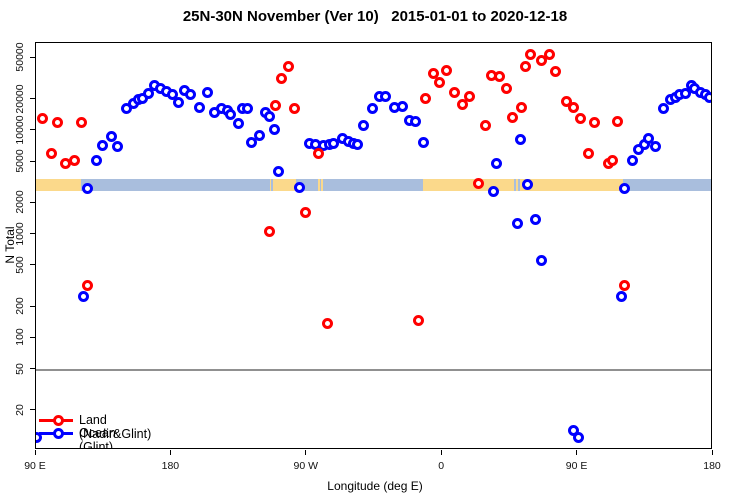 The height and width of the screenshot is (500, 750). I want to click on ocean-circle-icon, so click(58, 433).